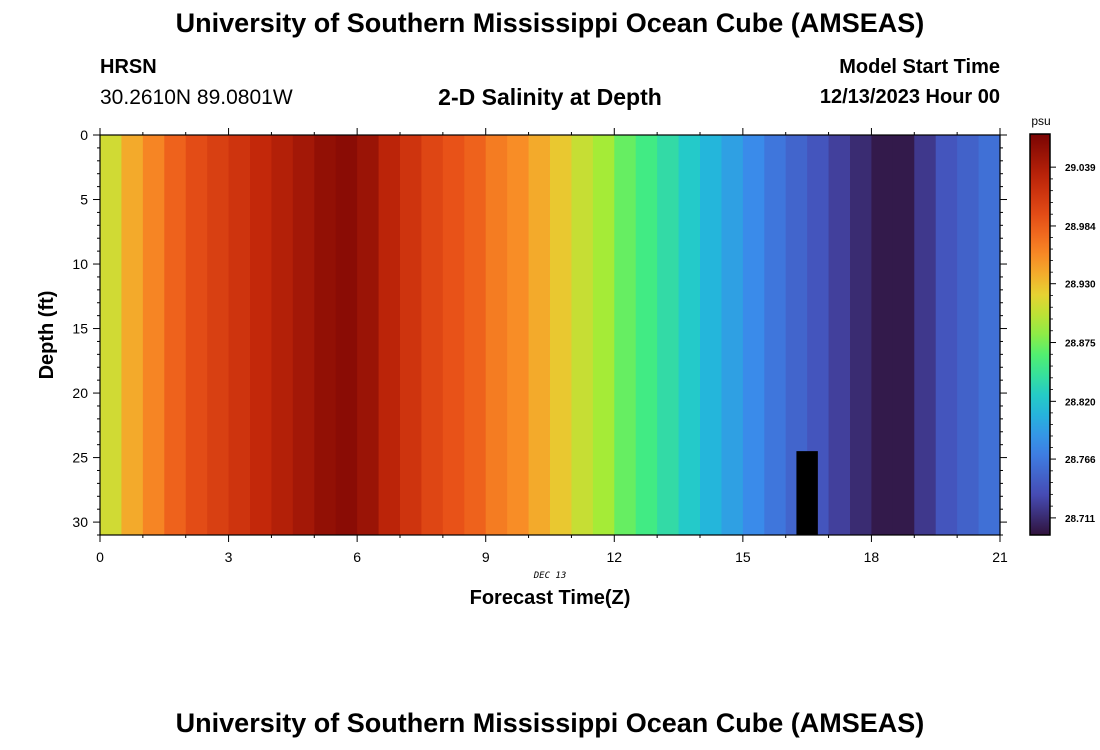 The height and width of the screenshot is (750, 1100). Describe the element at coordinates (1040, 334) in the screenshot. I see `colorbar` at that location.